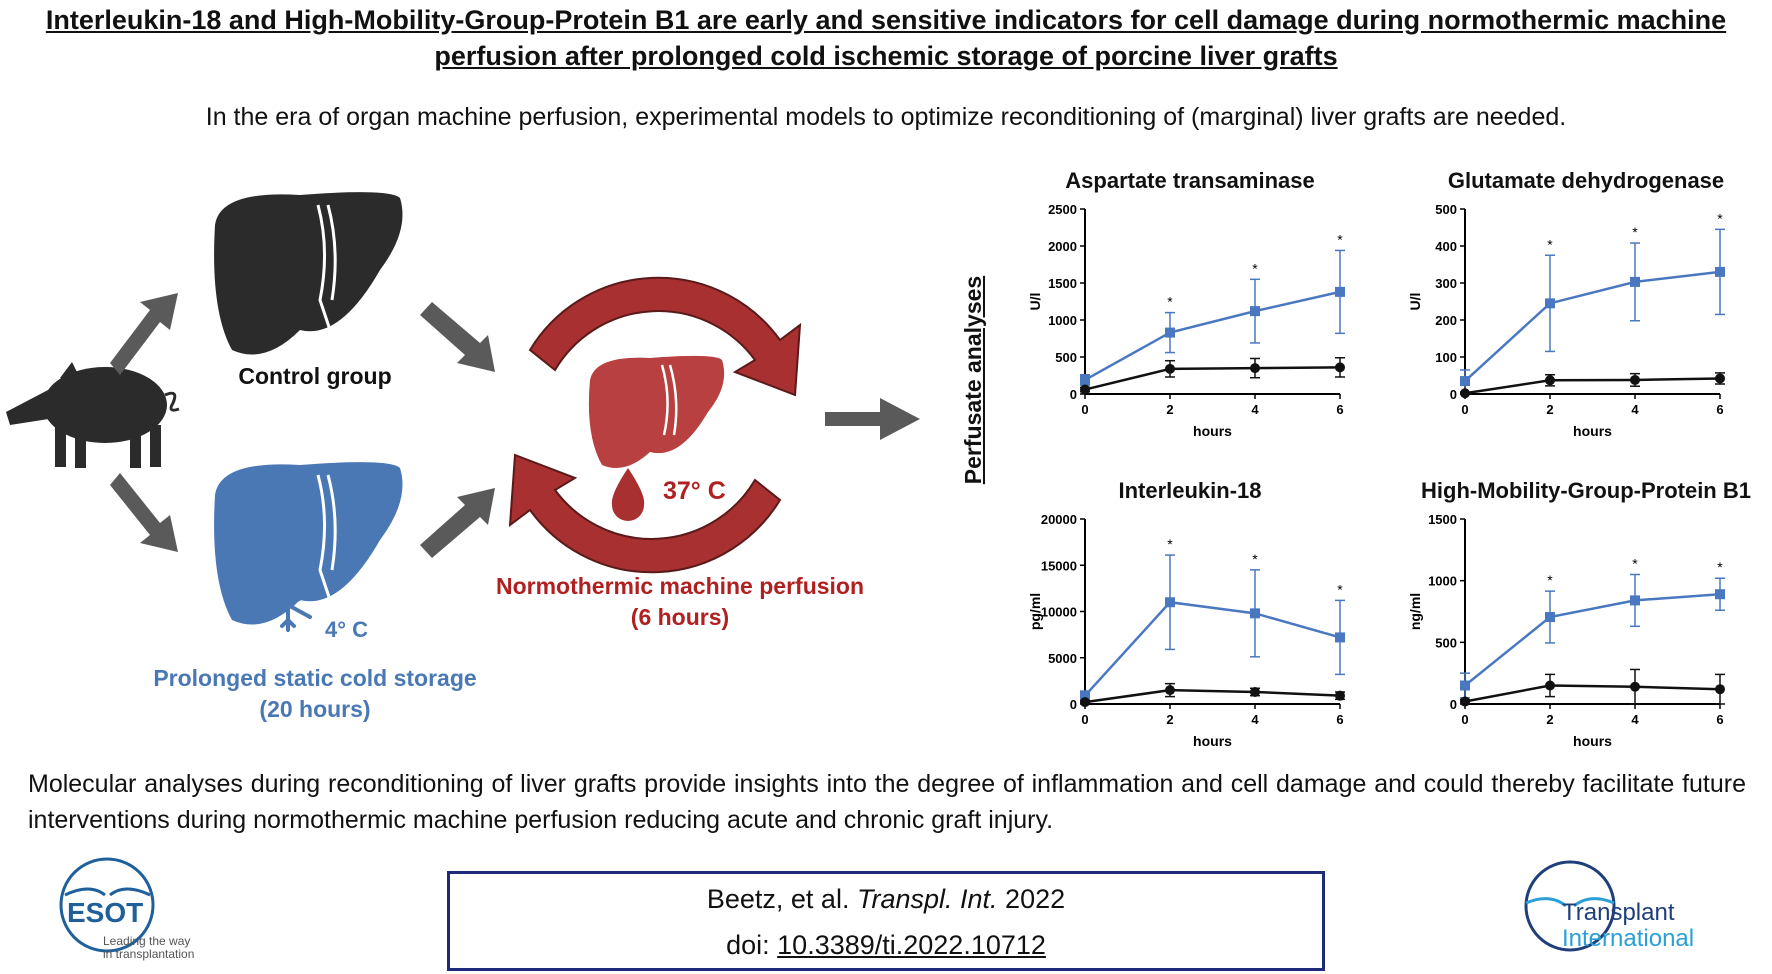  What do you see at coordinates (1586, 490) in the screenshot?
I see `chart-title: High-Mobility-Group-Protein B1` at bounding box center [1586, 490].